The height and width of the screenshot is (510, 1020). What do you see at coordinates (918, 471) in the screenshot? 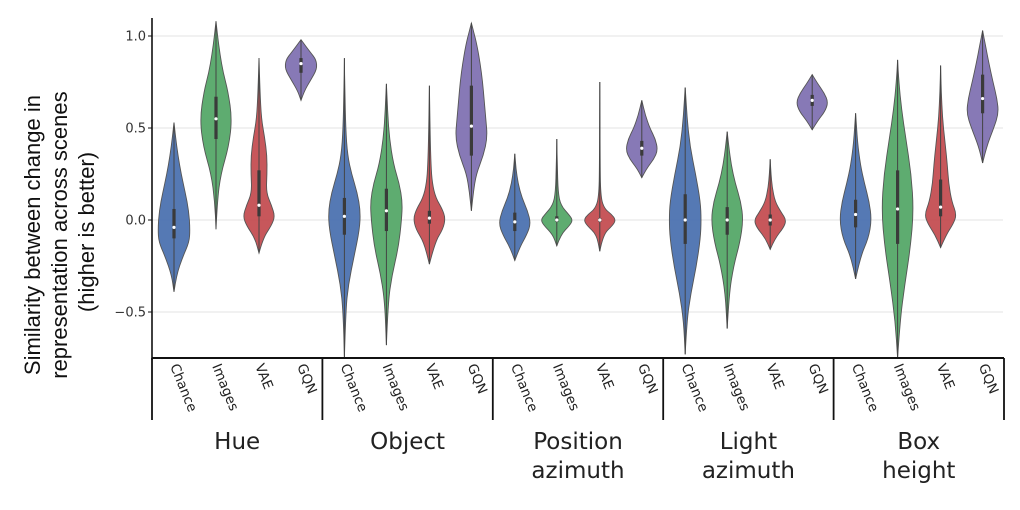
I see `group-label: height` at bounding box center [918, 471].